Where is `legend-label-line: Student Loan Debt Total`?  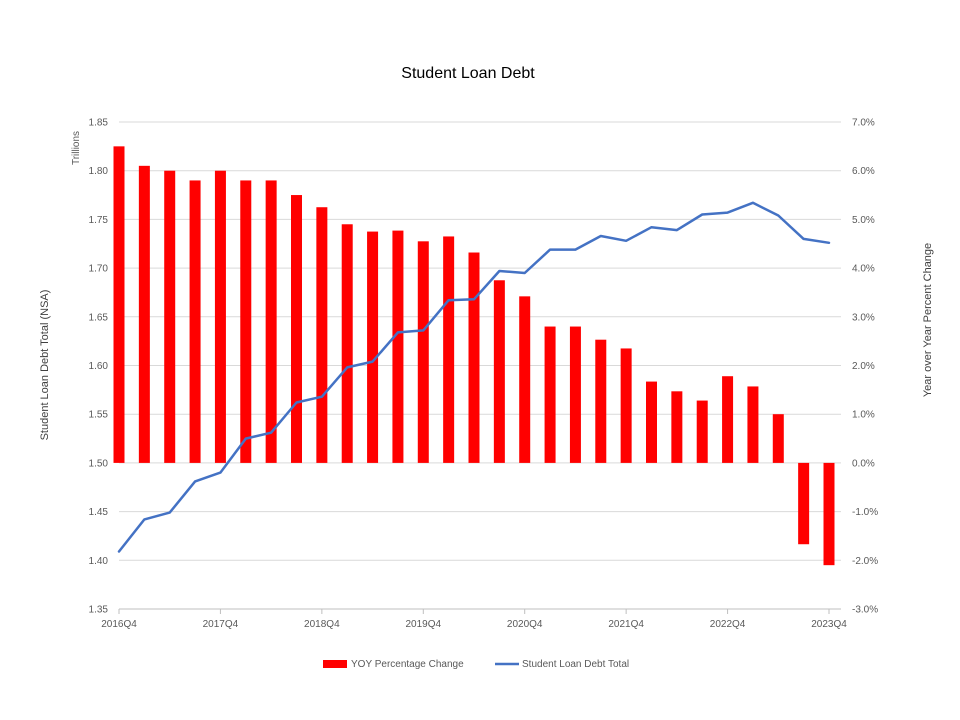 legend-label-line: Student Loan Debt Total is located at coordinates (575, 664).